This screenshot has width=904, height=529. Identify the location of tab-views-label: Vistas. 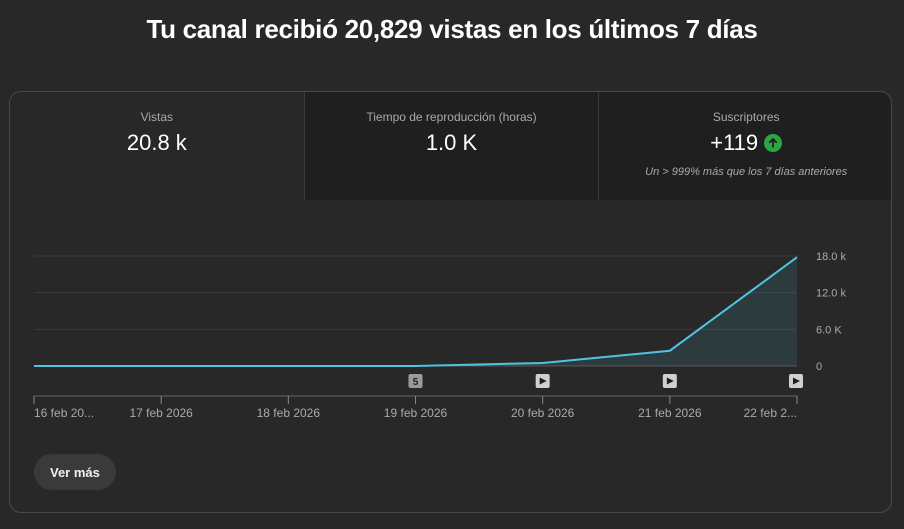
(157, 117).